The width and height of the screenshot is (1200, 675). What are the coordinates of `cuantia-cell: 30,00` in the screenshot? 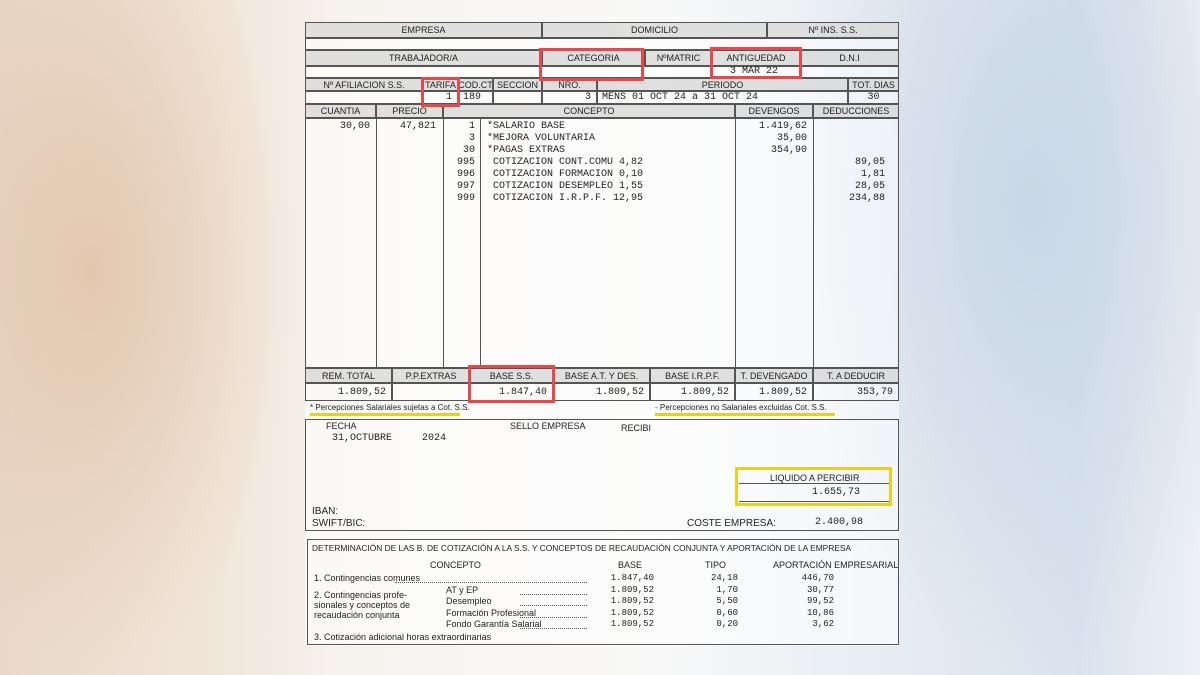 It's located at (355, 126).